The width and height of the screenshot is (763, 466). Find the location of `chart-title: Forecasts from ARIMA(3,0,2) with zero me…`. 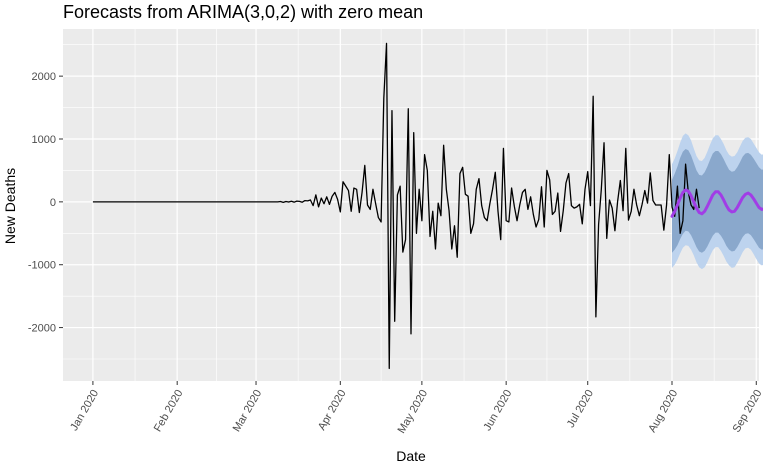

chart-title: Forecasts from ARIMA(3,0,2) with zero me… is located at coordinates (243, 12).